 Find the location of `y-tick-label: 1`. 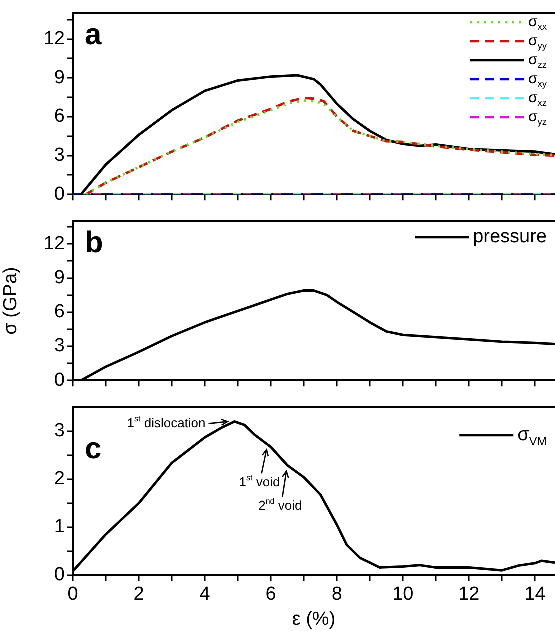

y-tick-label: 1 is located at coordinates (59, 527).